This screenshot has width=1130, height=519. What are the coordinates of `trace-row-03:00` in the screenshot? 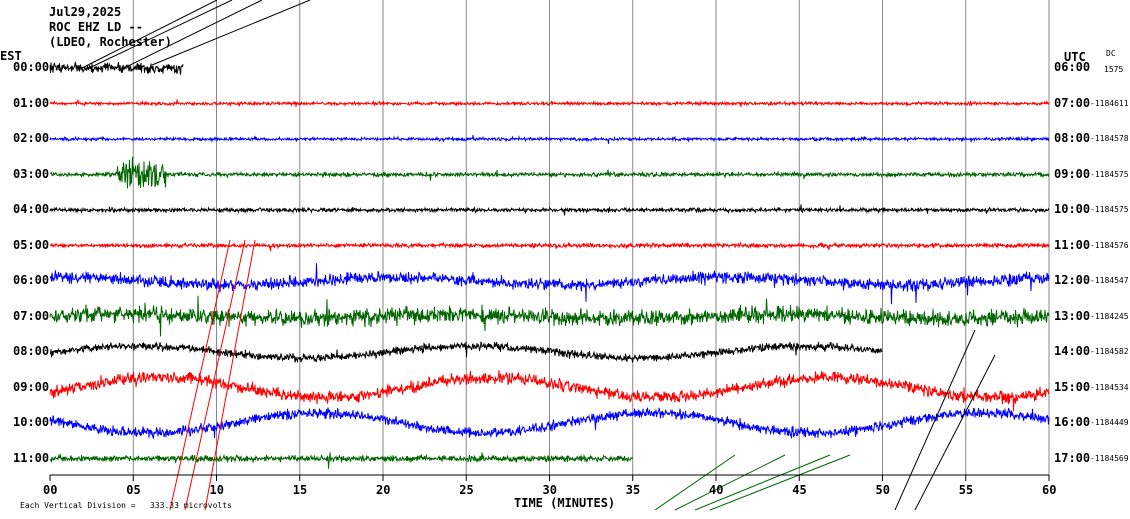 It's located at (549, 172).